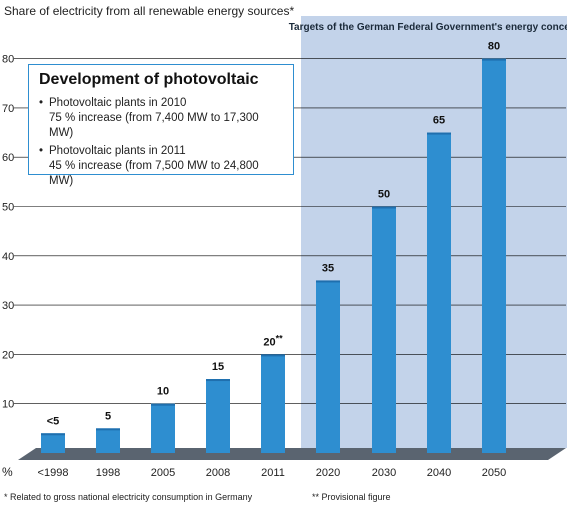 The image size is (567, 510). What do you see at coordinates (494, 47) in the screenshot?
I see `value-label: 80` at bounding box center [494, 47].